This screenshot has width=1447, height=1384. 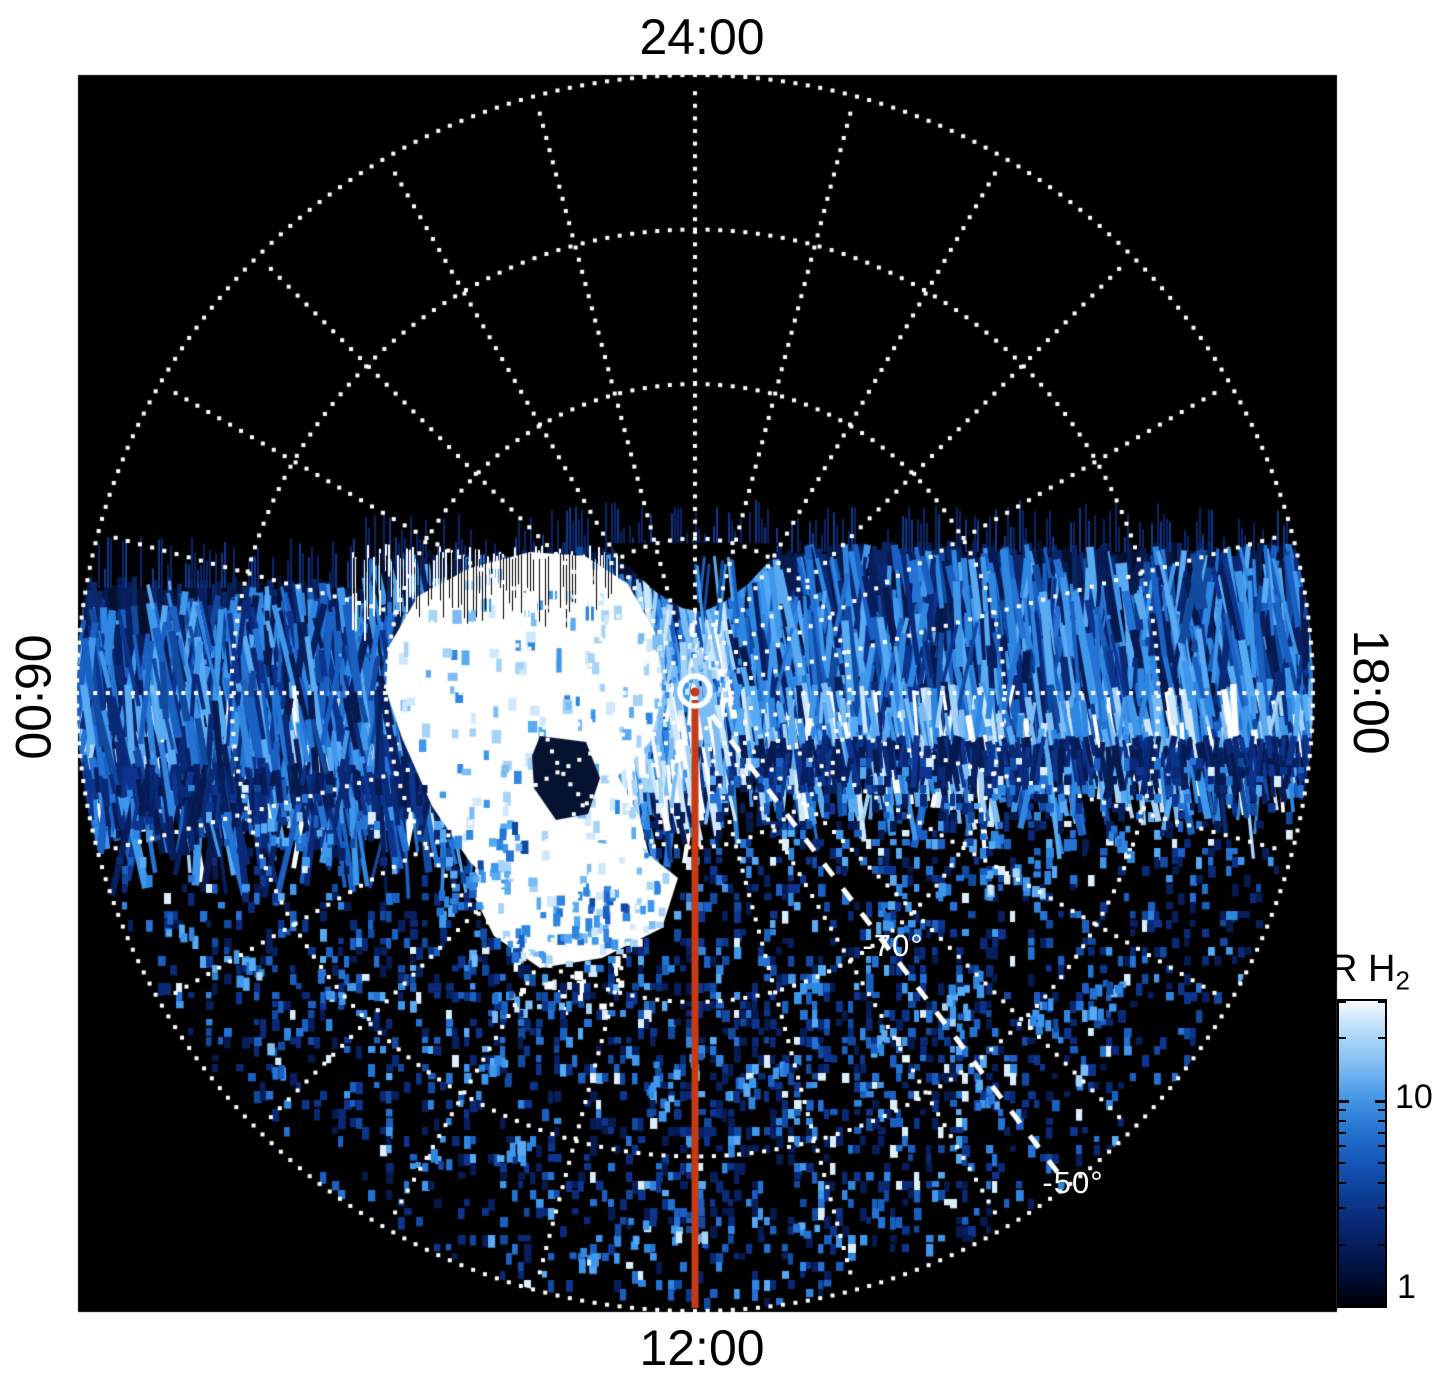 What do you see at coordinates (1073, 1182) in the screenshot?
I see `latitude-label-50: -50°` at bounding box center [1073, 1182].